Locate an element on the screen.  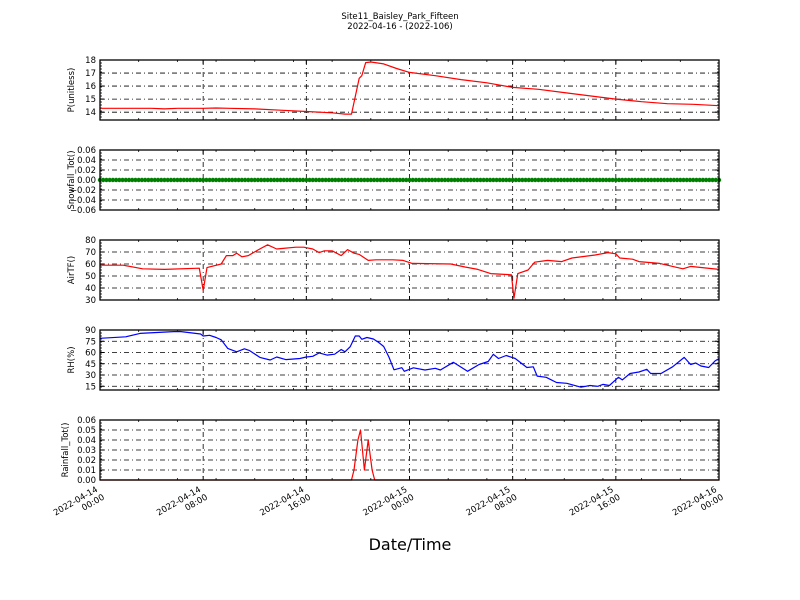
x-tick-label: 2022-04-1400:00 is located at coordinates (79, 505).